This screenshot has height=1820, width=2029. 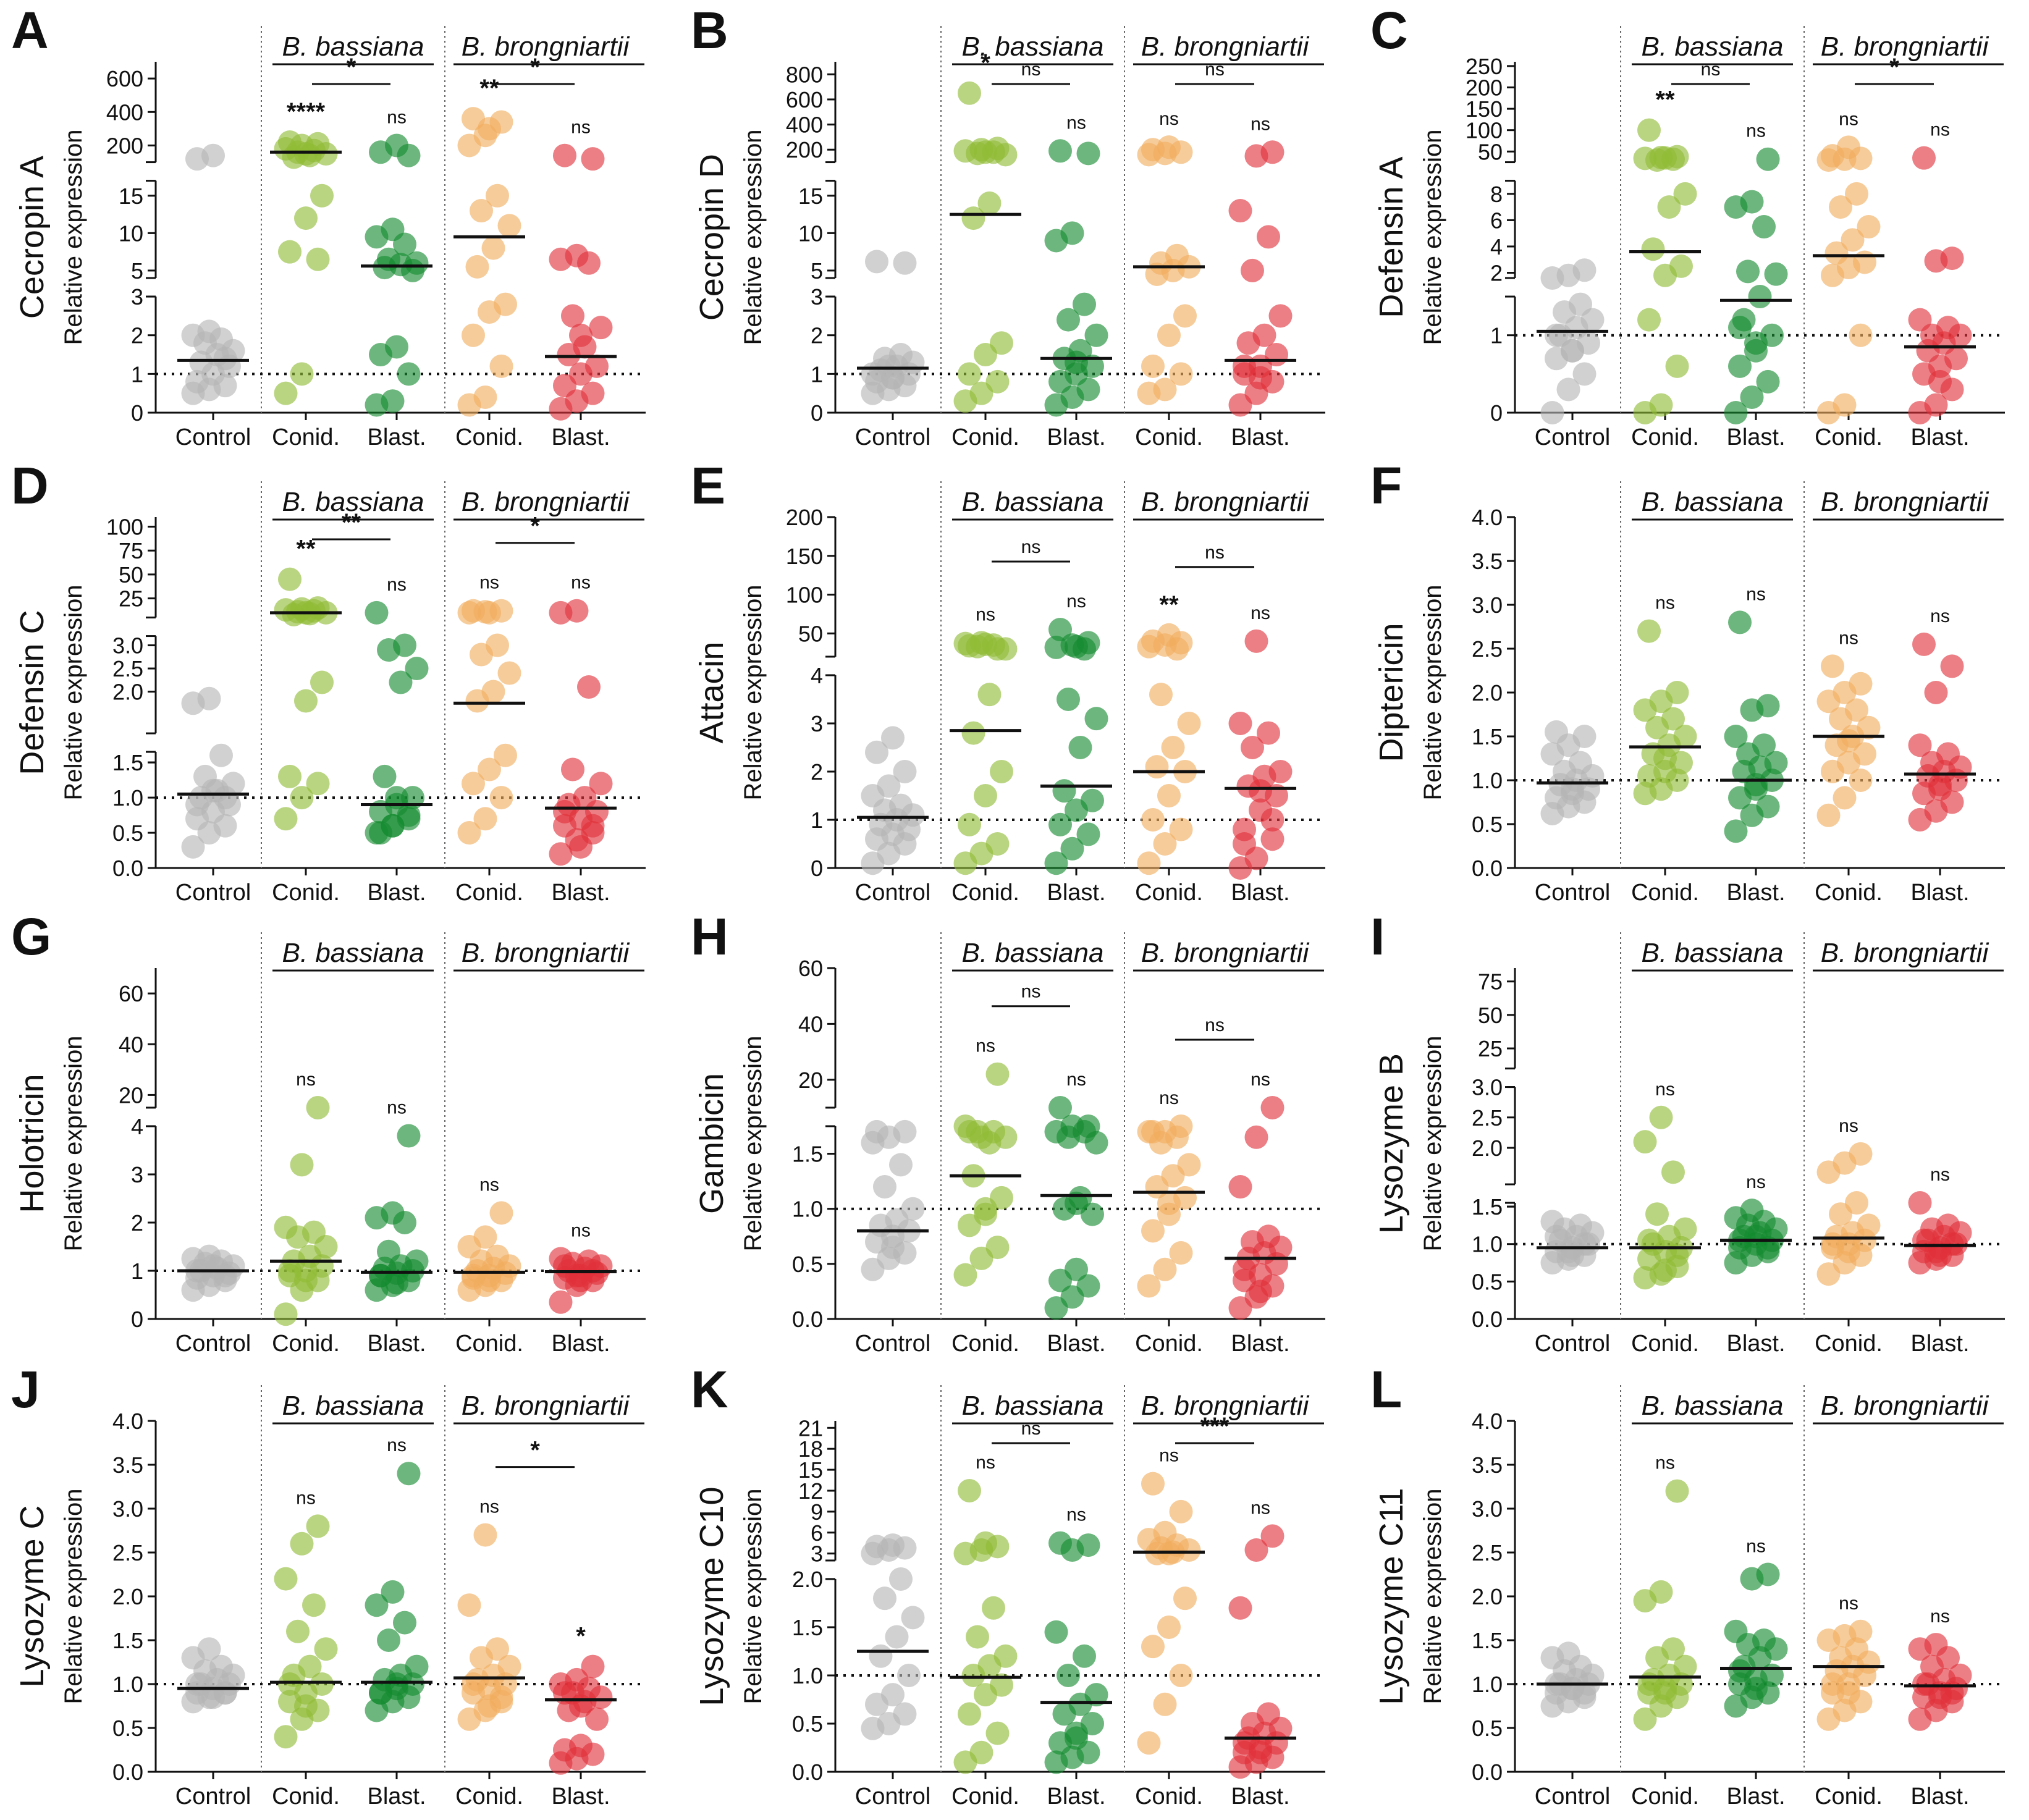 What do you see at coordinates (213, 437) in the screenshot?
I see `x-tick-label: Control` at bounding box center [213, 437].